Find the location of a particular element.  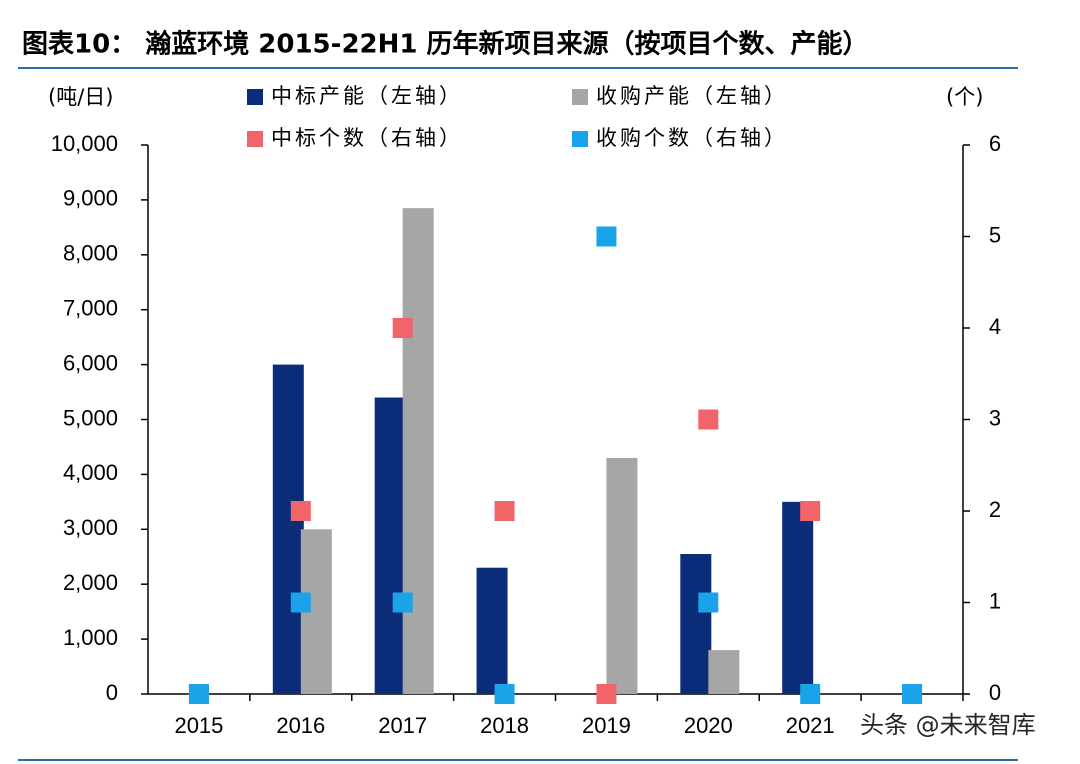

y-tick-label: 2,000 is located at coordinates (90, 582).